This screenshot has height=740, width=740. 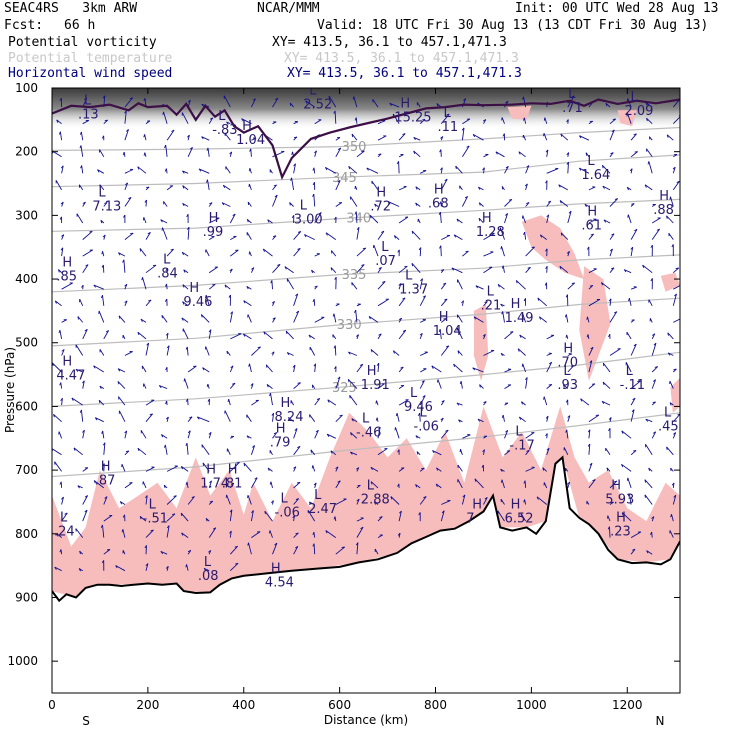 What do you see at coordinates (64, 524) in the screenshot?
I see `marker-L-50: L.24` at bounding box center [64, 524].